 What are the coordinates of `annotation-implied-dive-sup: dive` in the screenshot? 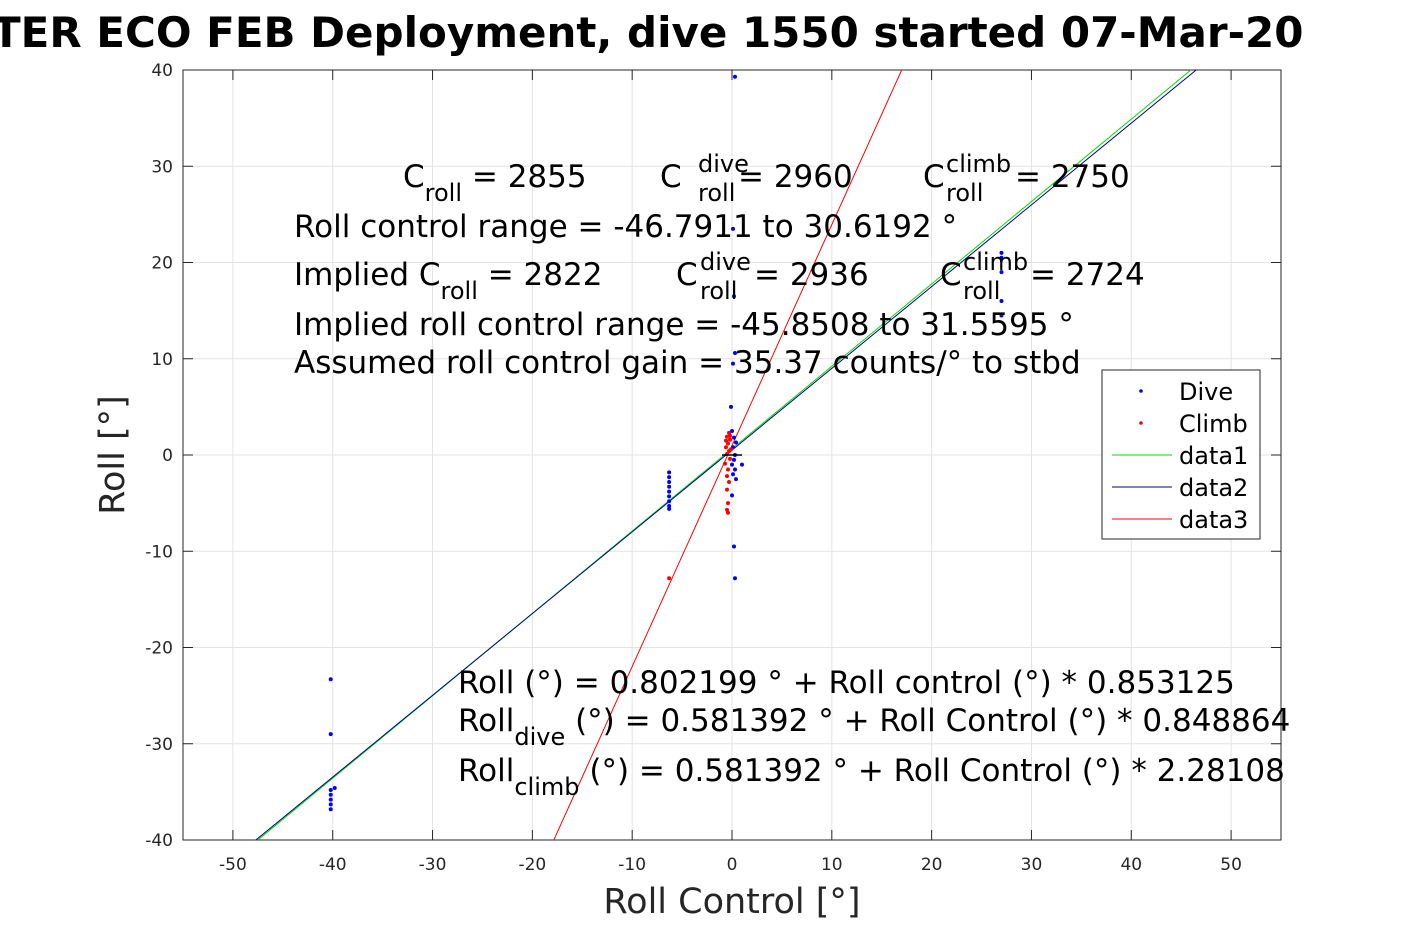 It's located at (725, 262).